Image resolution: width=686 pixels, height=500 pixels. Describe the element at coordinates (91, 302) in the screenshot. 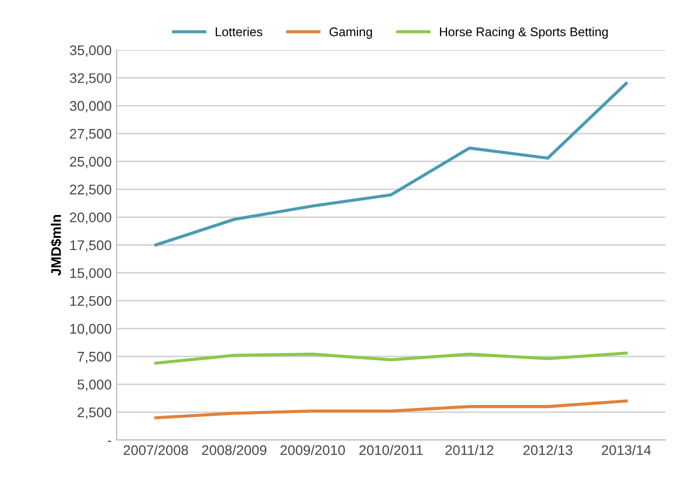

I see `y-tick-label: 12,500` at that location.